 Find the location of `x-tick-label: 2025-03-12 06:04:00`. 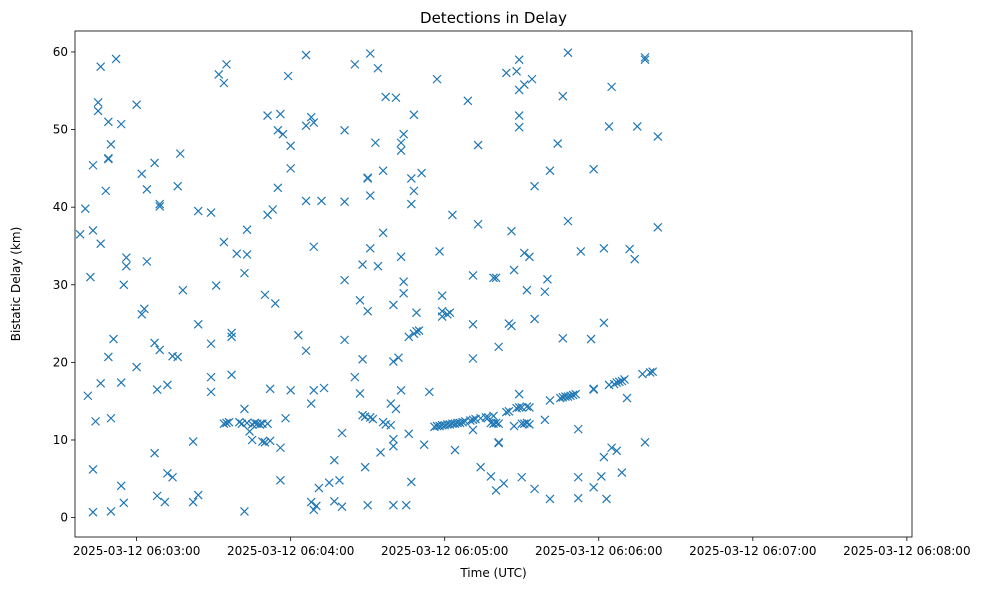

x-tick-label: 2025-03-12 06:04:00 is located at coordinates (290, 551).